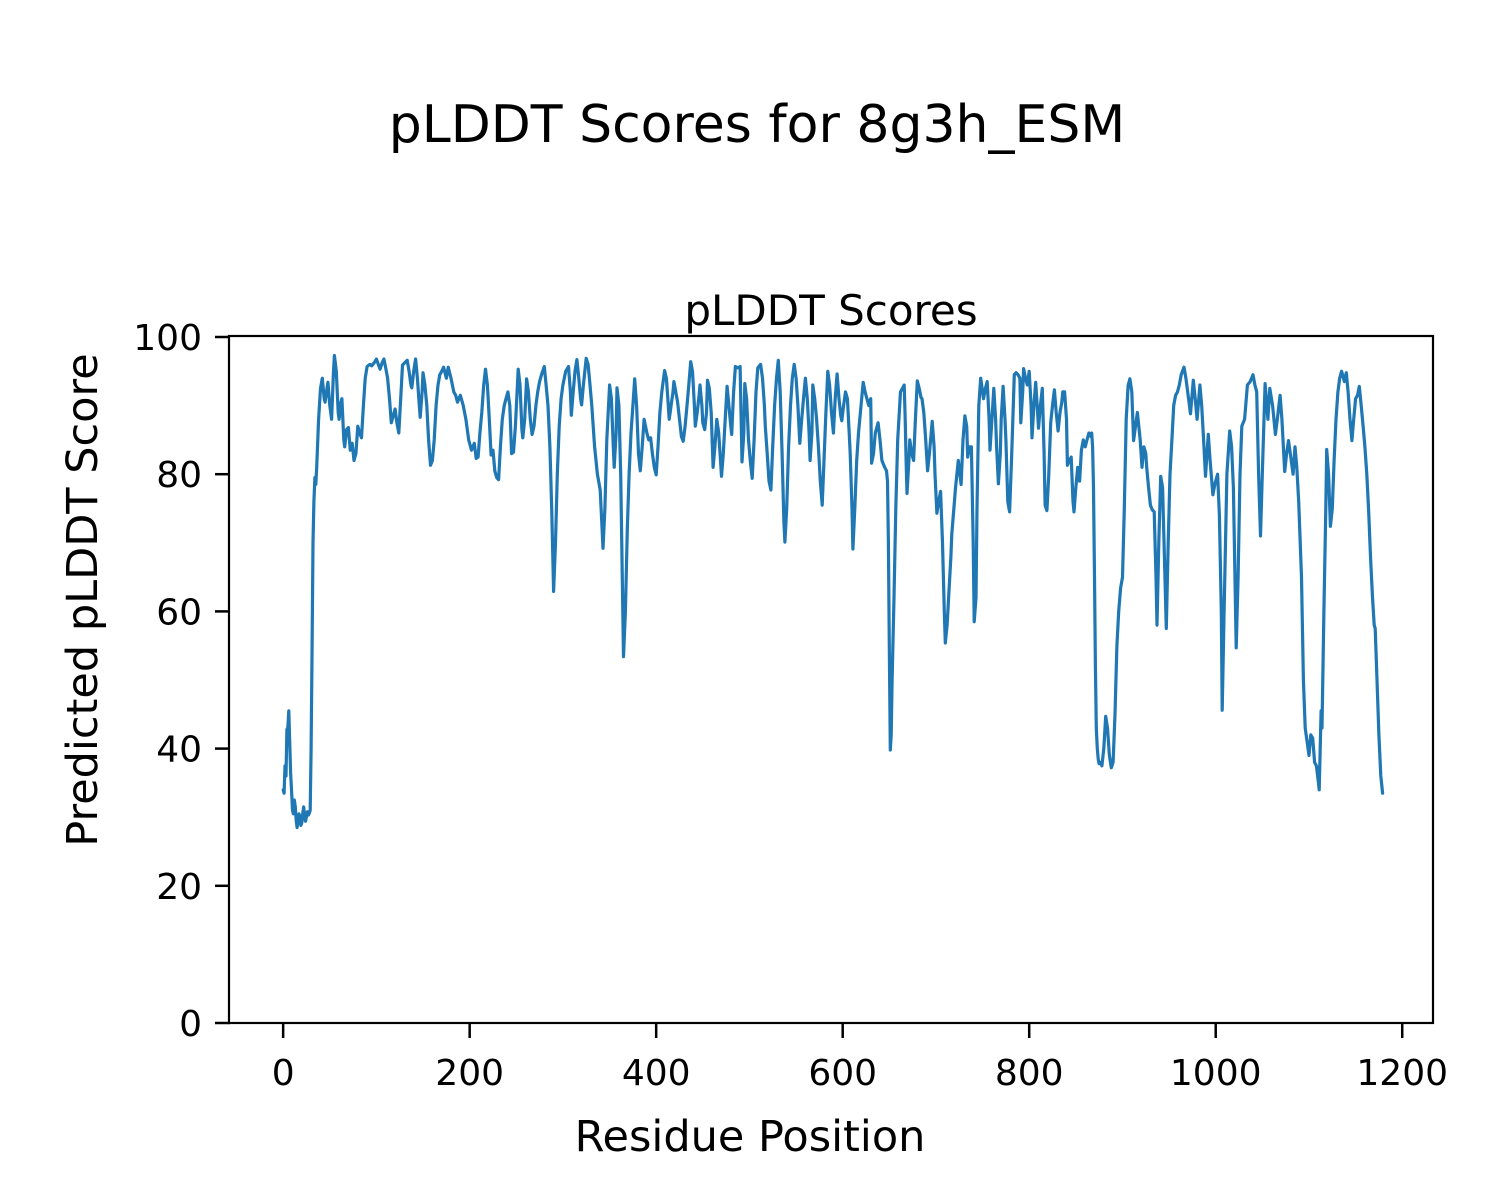  I want to click on y-axis-label: Predicted pLDDT Score, so click(83, 599).